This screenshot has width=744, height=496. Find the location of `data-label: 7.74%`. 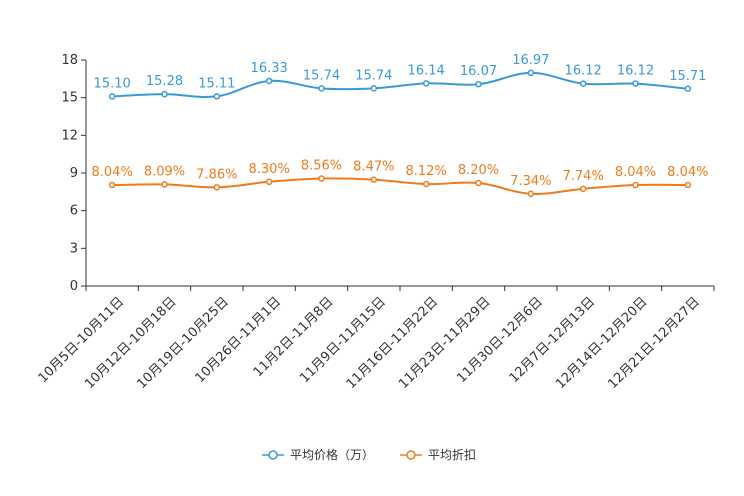

data-label: 7.74% is located at coordinates (583, 176).